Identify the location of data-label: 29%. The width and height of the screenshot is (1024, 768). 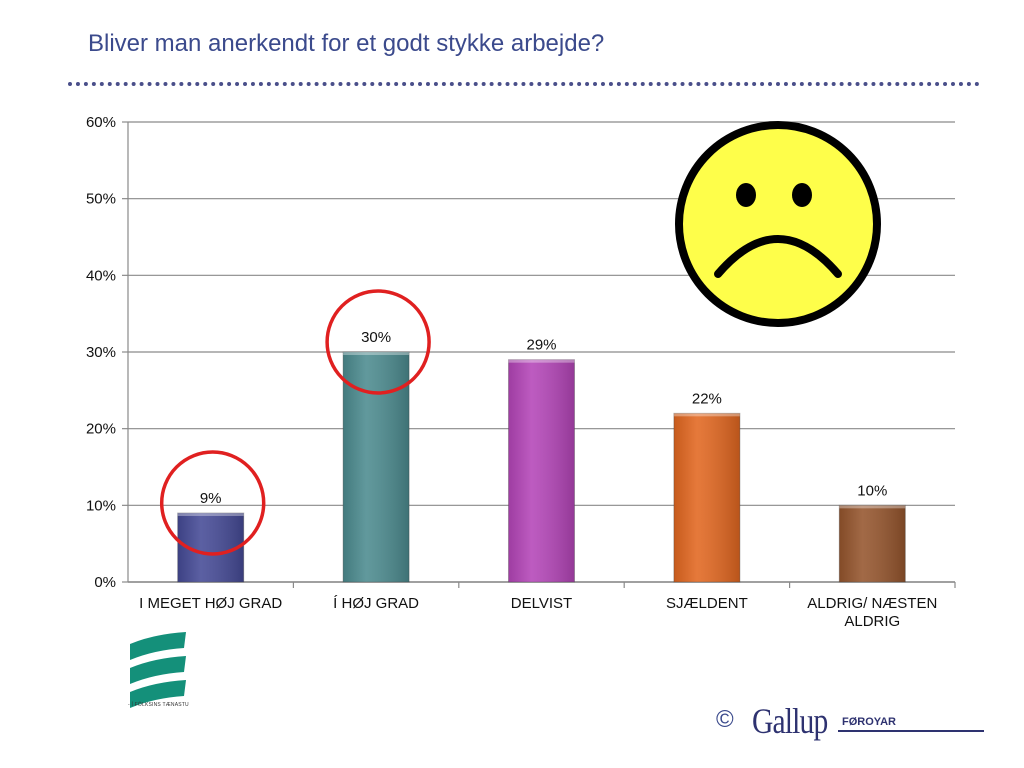
(541, 345).